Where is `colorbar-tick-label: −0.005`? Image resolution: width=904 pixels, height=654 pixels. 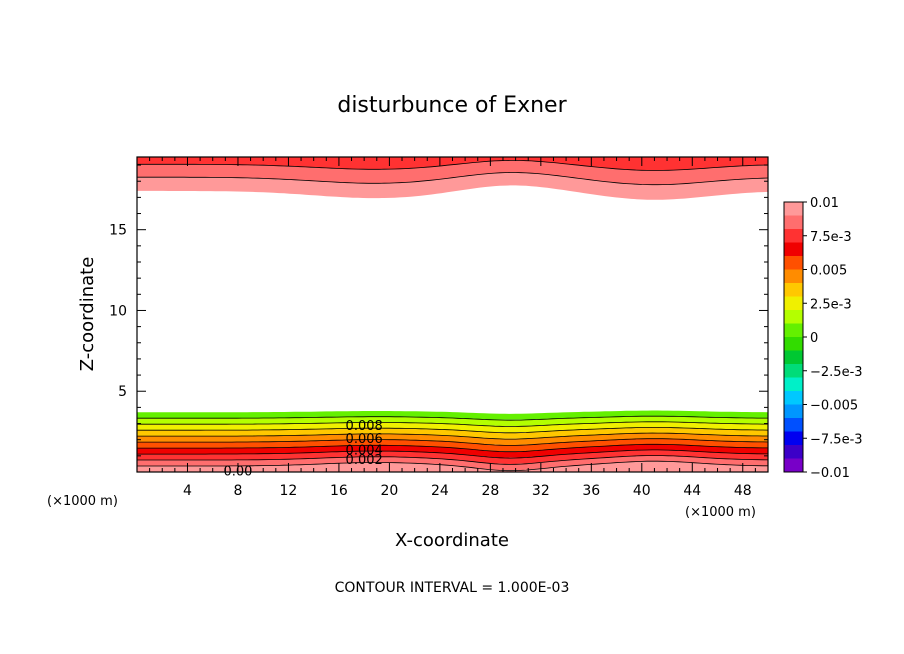 colorbar-tick-label: −0.005 is located at coordinates (834, 406).